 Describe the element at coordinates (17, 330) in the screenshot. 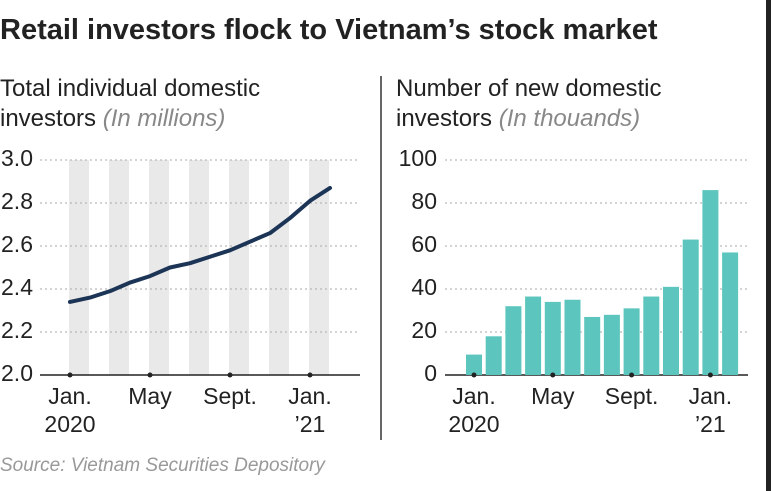

I see `y-tick-label: 2.2` at that location.